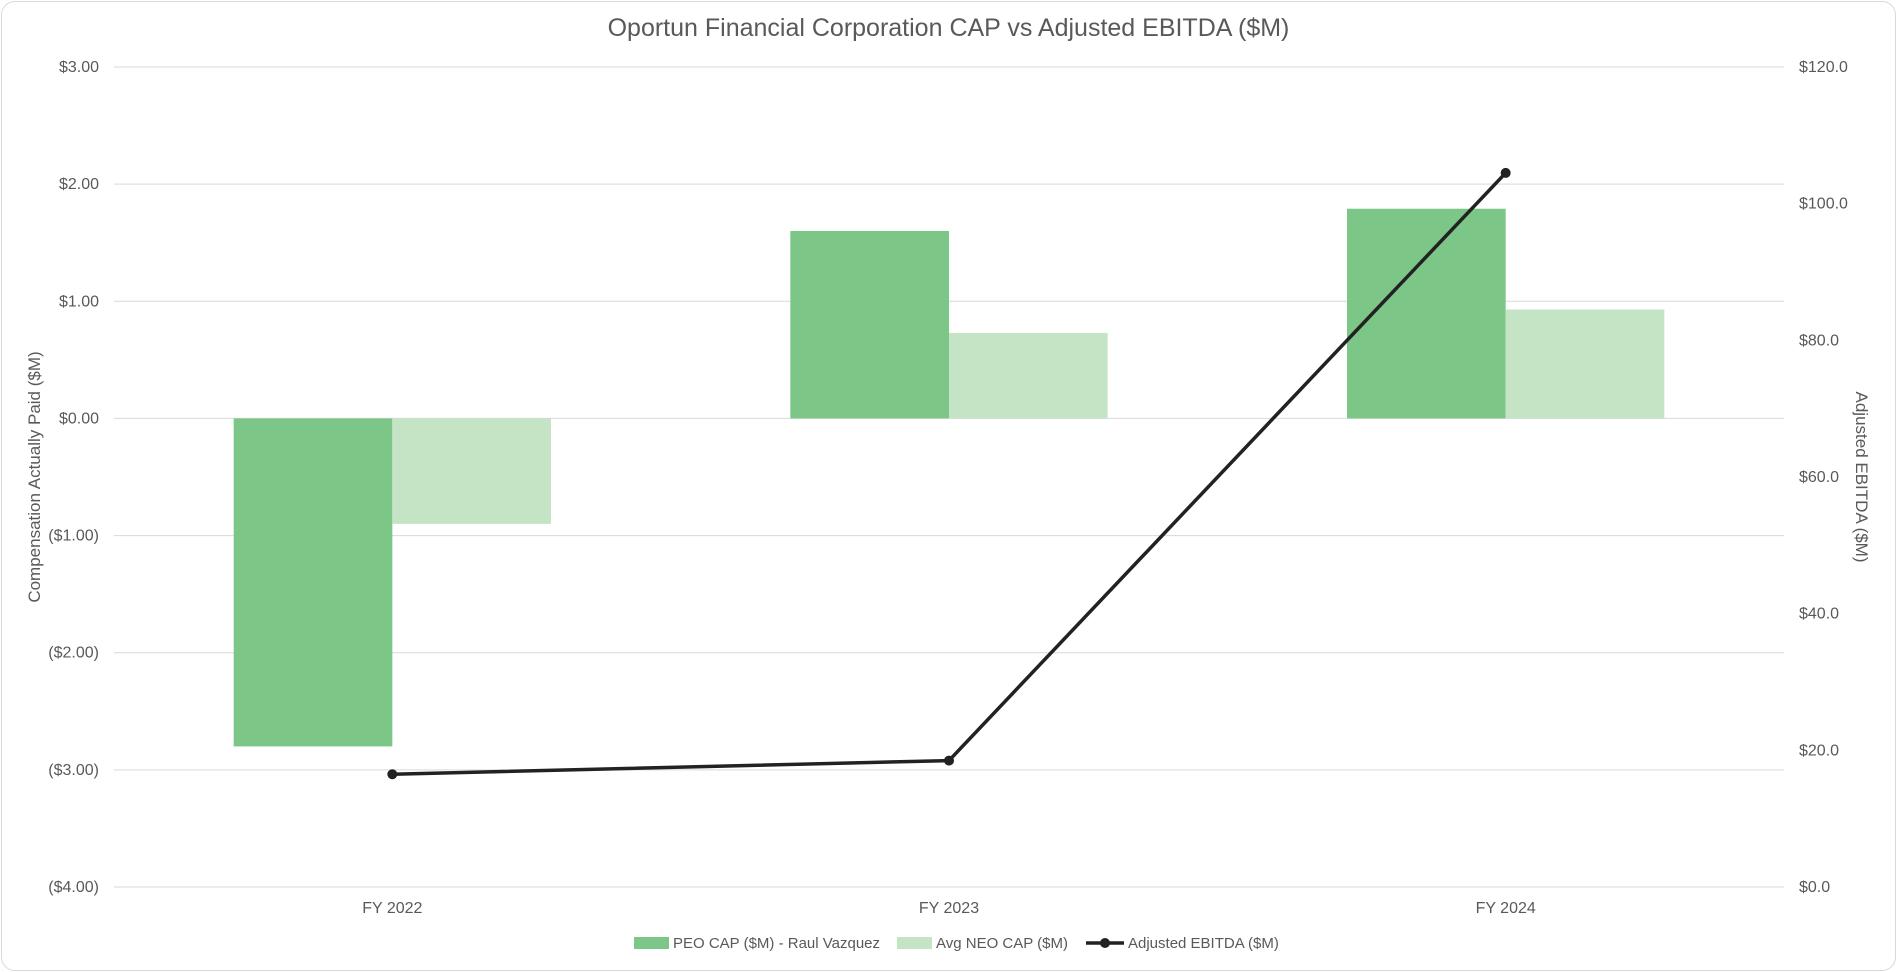  What do you see at coordinates (1506, 908) in the screenshot?
I see `x-tick-label: FY 2024` at bounding box center [1506, 908].